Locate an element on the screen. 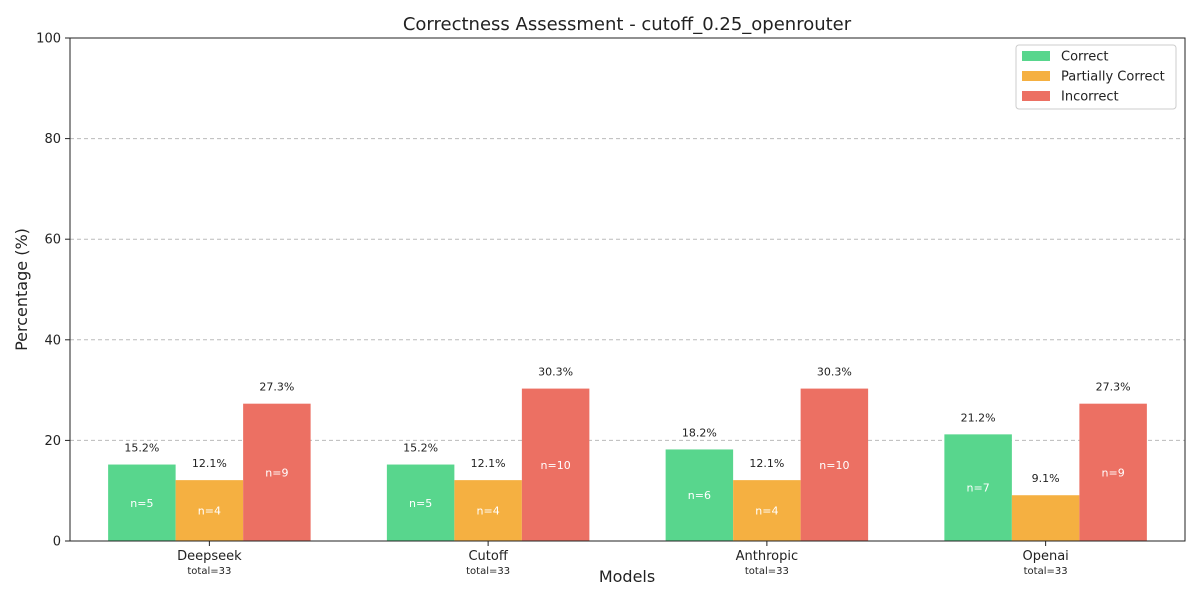 This screenshot has width=1200, height=600. bar-value-label: 9.1% is located at coordinates (1046, 478).